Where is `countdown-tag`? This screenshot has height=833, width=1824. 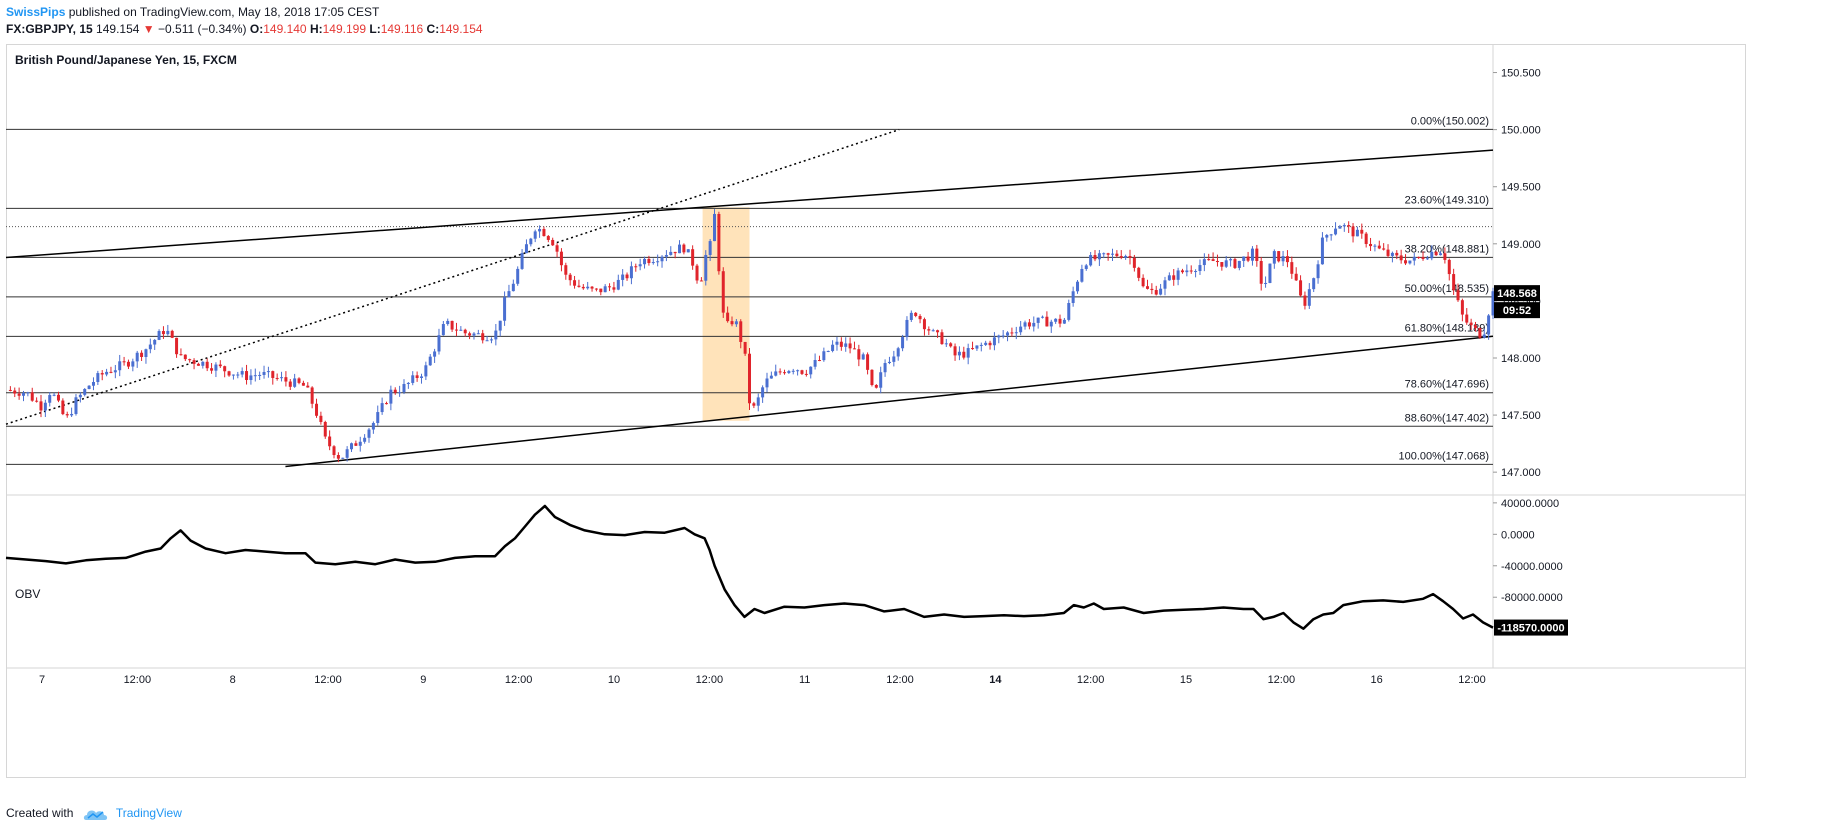 countdown-tag is located at coordinates (1517, 310).